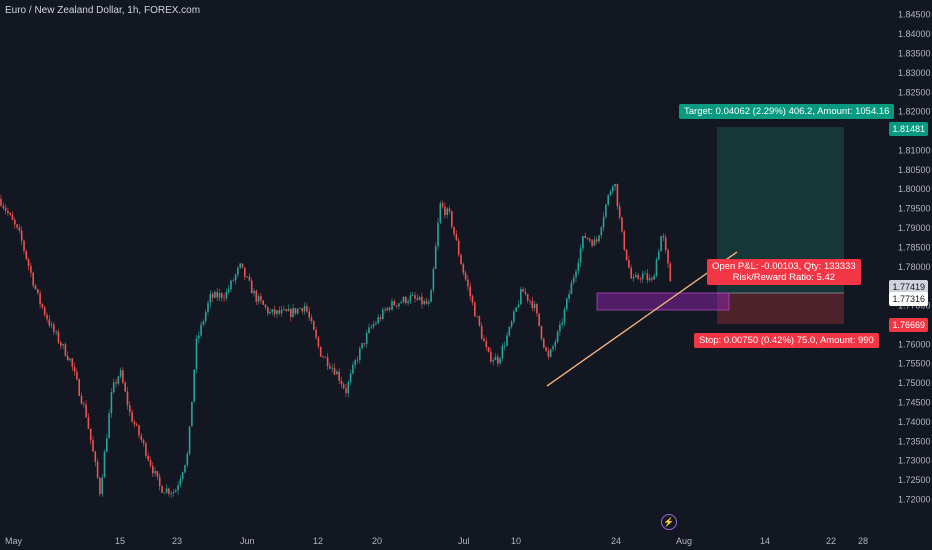 This screenshot has height=550, width=932. I want to click on time-tick-label: 28, so click(863, 541).